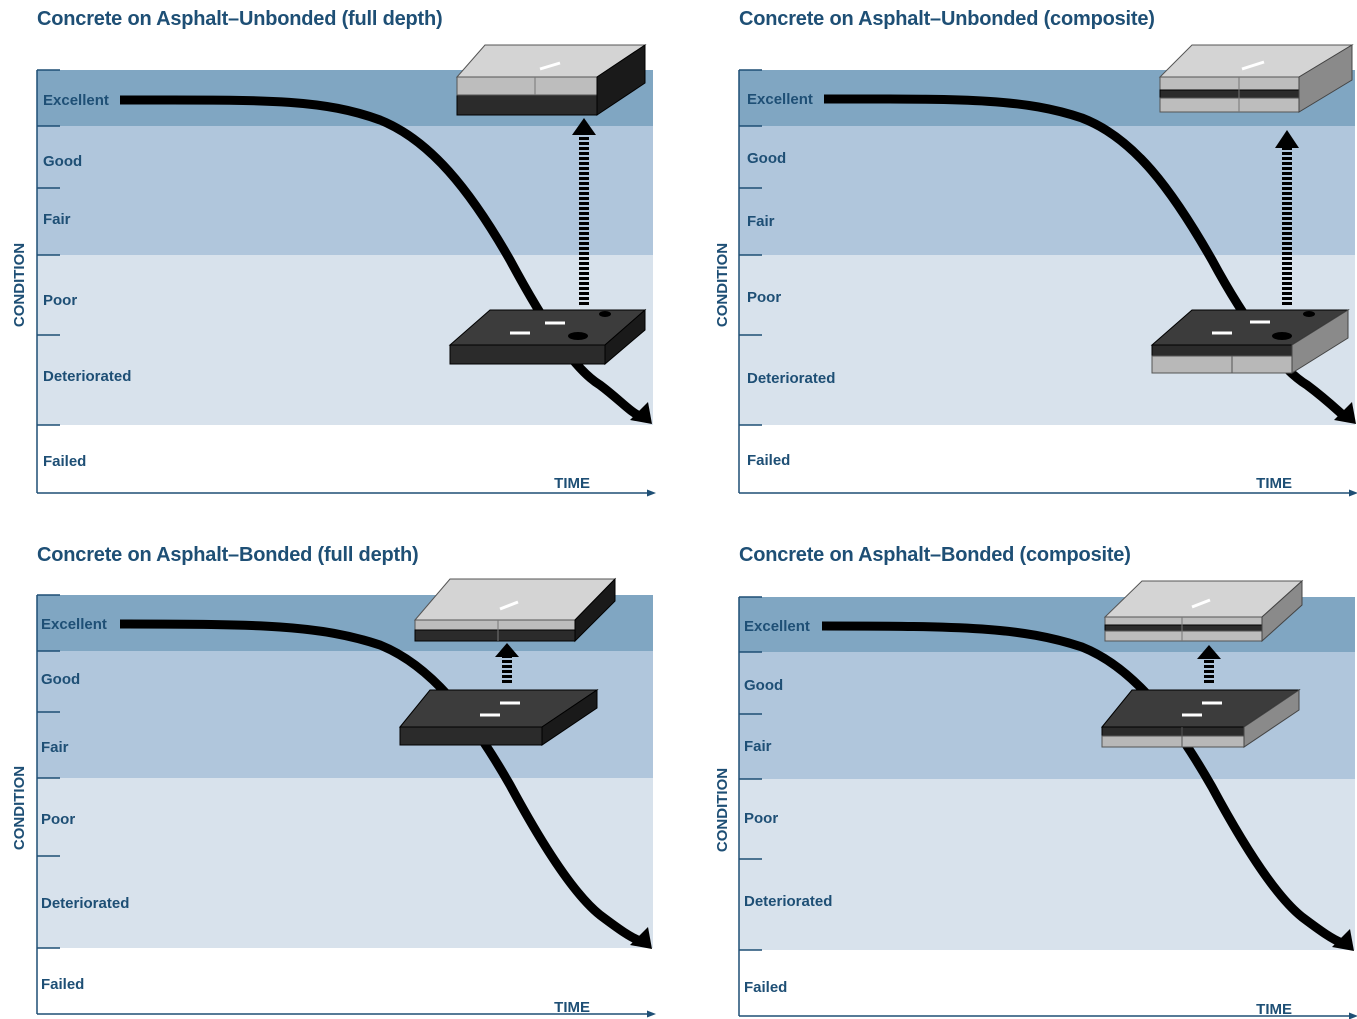 Image resolution: width=1357 pixels, height=1019 pixels. I want to click on panel-2-title: Concrete on Asphalt–Unbonded (composite), so click(947, 19).